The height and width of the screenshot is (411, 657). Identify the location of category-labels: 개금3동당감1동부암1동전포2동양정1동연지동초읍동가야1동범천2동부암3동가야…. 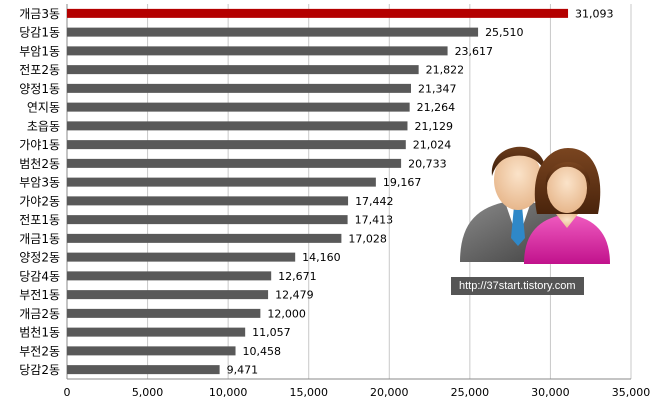
(39, 192).